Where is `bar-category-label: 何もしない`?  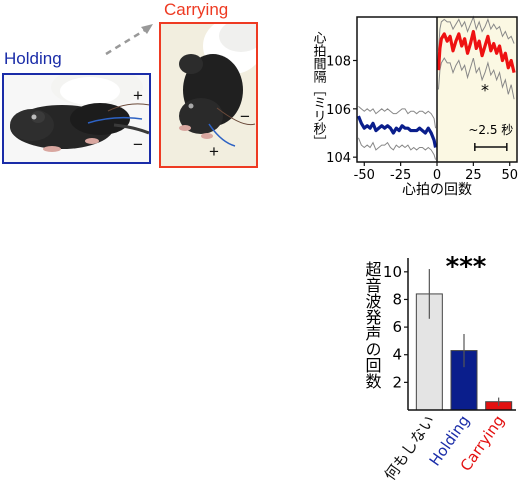
bar-category-label: 何もしない is located at coordinates (410, 448).